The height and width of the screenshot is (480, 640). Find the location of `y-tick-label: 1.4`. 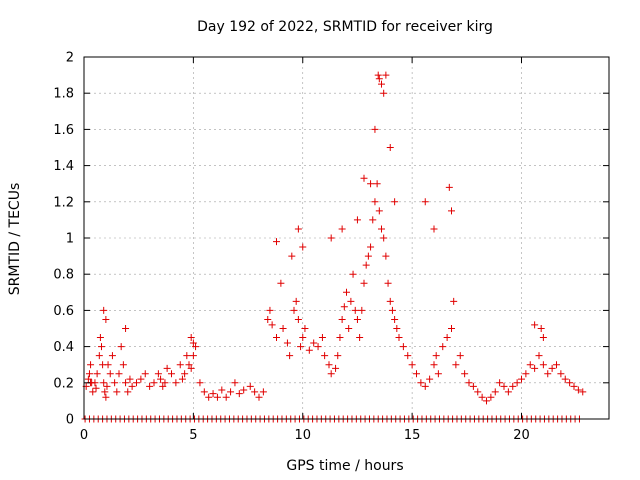

y-tick-label: 1.4 is located at coordinates (63, 166).